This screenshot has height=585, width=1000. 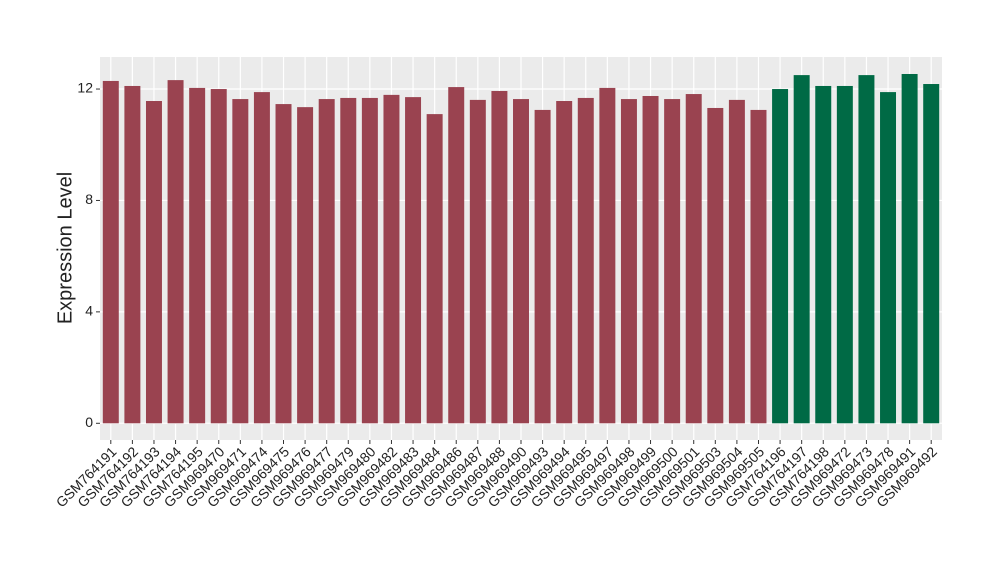 What do you see at coordinates (89, 311) in the screenshot?
I see `y-tick-label: 4` at bounding box center [89, 311].